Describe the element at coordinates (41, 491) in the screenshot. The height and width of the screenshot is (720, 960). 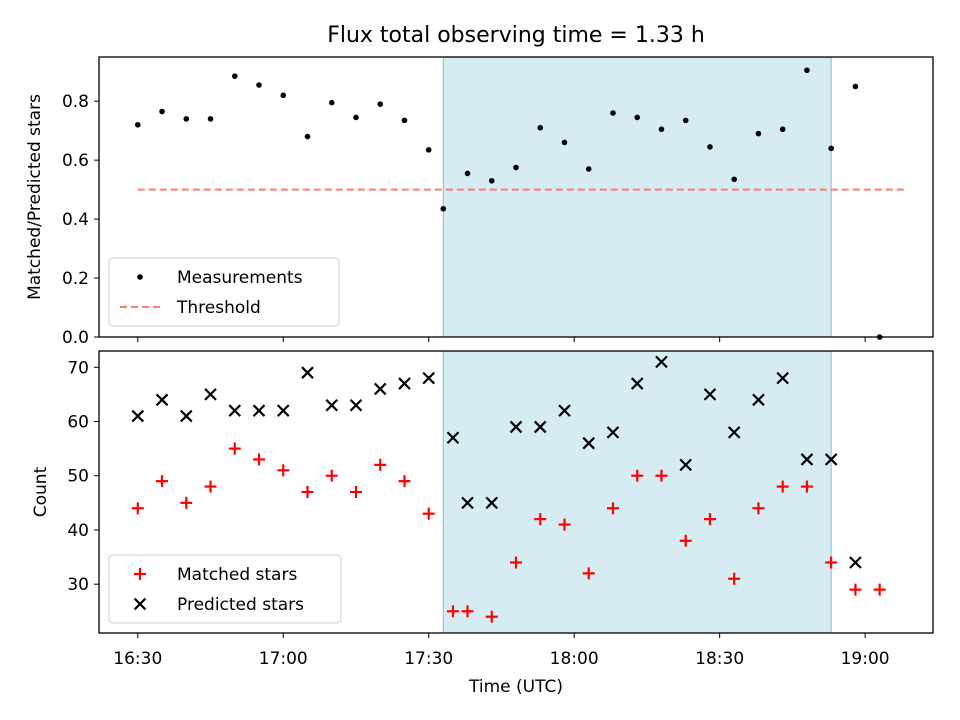
I see `bottom-y-axis-label: Count` at that location.